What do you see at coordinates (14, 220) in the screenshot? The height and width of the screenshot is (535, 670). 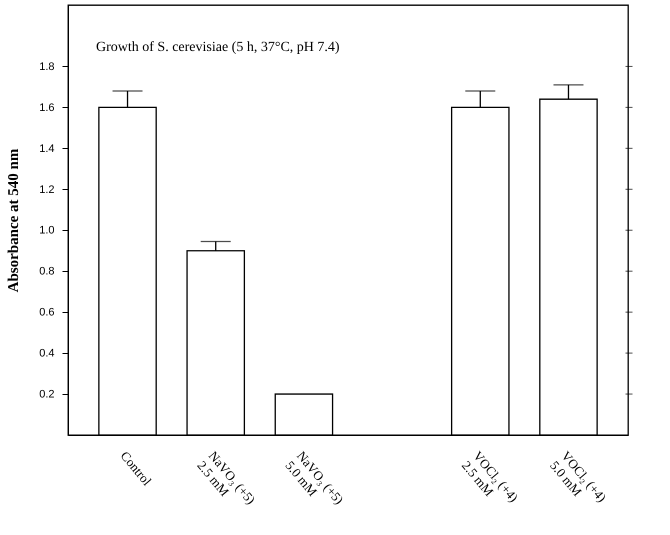 I see `y-axis-title: Absorbance at 540 nm` at bounding box center [14, 220].